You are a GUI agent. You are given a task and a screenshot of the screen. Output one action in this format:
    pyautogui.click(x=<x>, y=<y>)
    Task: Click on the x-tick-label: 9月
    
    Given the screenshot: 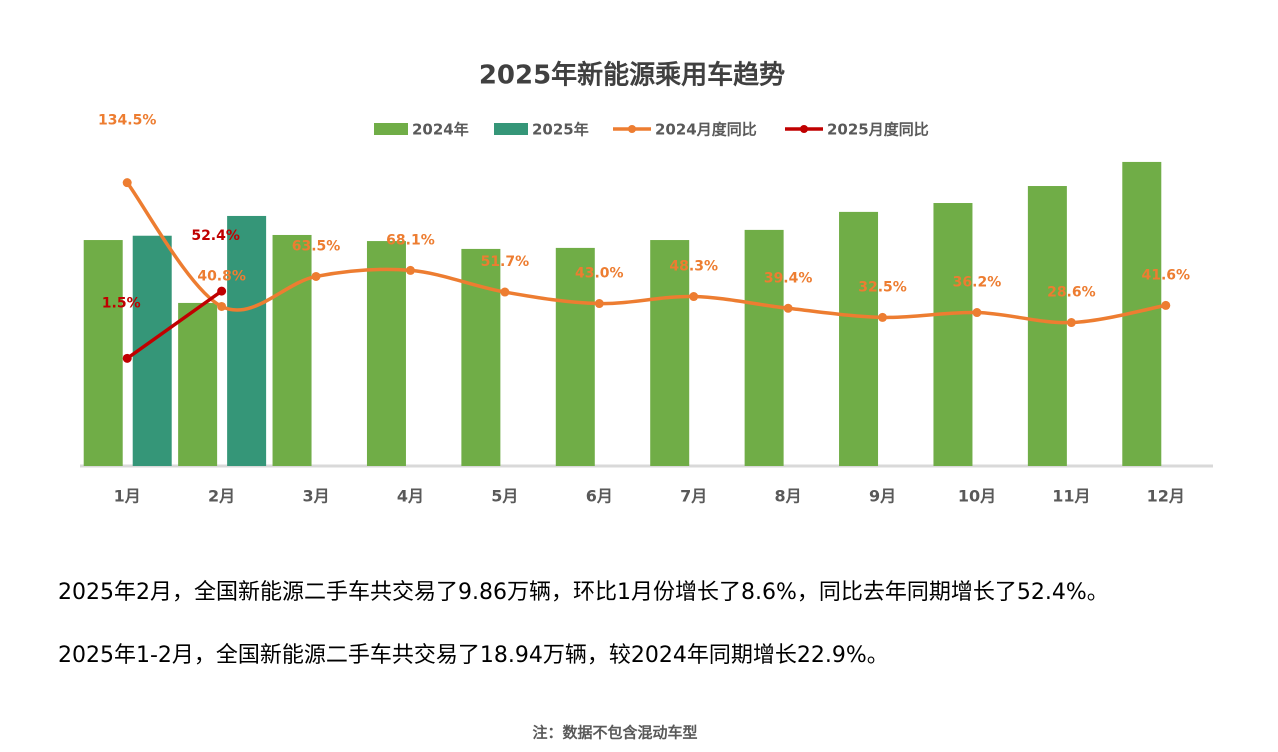 What is the action you would take?
    pyautogui.click(x=882, y=496)
    